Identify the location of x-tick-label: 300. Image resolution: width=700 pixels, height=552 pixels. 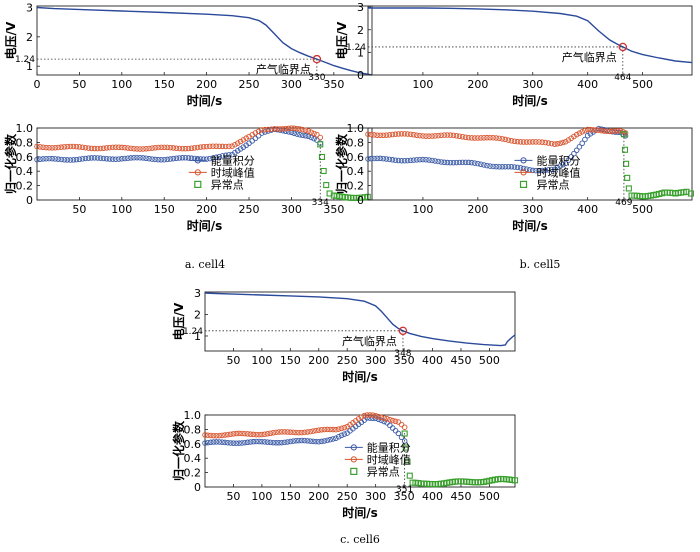
(532, 84).